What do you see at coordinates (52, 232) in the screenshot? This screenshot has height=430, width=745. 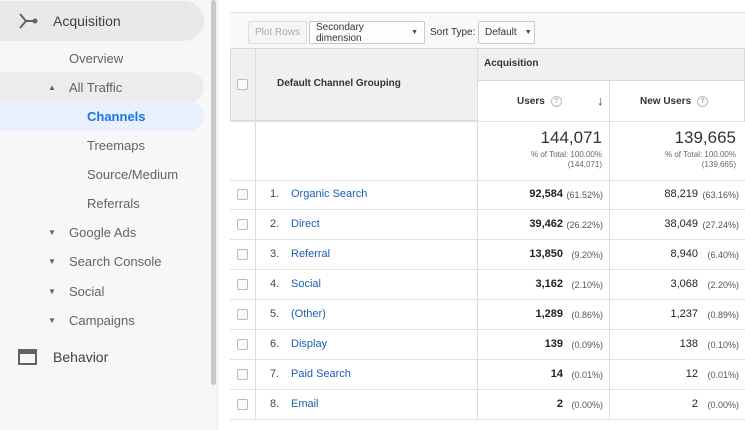 I see `collapse-arrow-icon: ▼` at bounding box center [52, 232].